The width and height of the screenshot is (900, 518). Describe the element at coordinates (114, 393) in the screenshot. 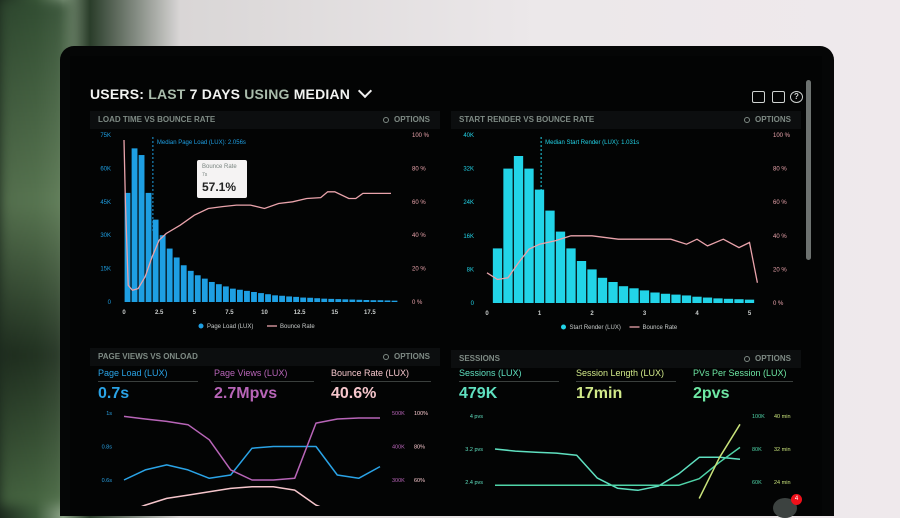

I see `metric-value: 0.7s` at that location.